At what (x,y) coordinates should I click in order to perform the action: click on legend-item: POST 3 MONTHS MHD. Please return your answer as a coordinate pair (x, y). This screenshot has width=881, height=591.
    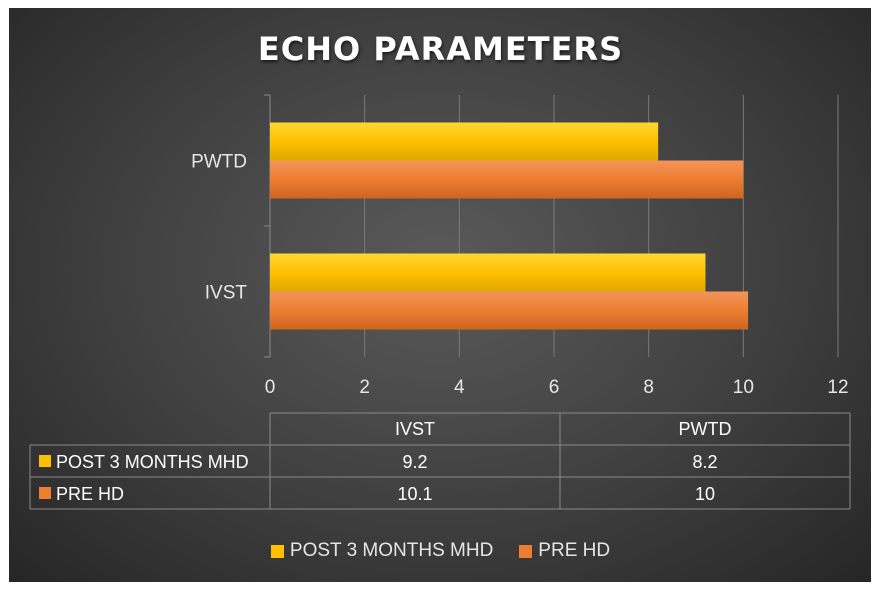
    Looking at the image, I should click on (382, 551).